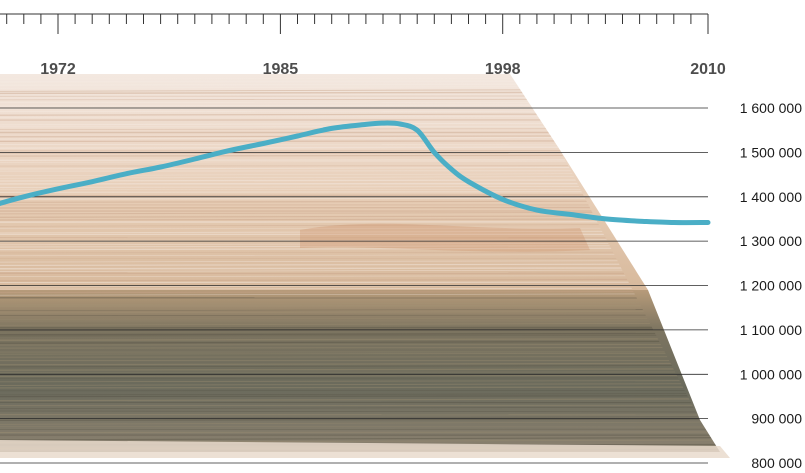  What do you see at coordinates (776, 419) in the screenshot?
I see `y-tick-label: 900 000` at bounding box center [776, 419].